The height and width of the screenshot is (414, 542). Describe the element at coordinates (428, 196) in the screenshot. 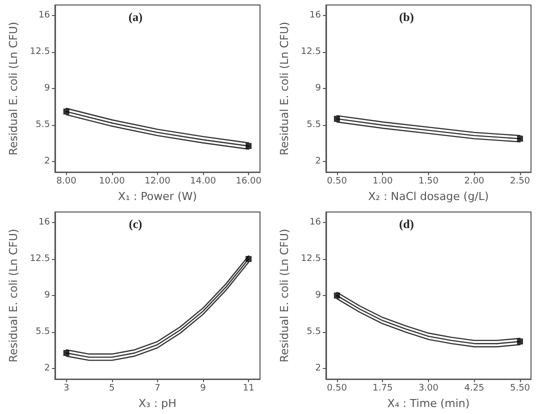

I see `x-axis-title: X₂ : NaCl dosage (g/L)` at that location.